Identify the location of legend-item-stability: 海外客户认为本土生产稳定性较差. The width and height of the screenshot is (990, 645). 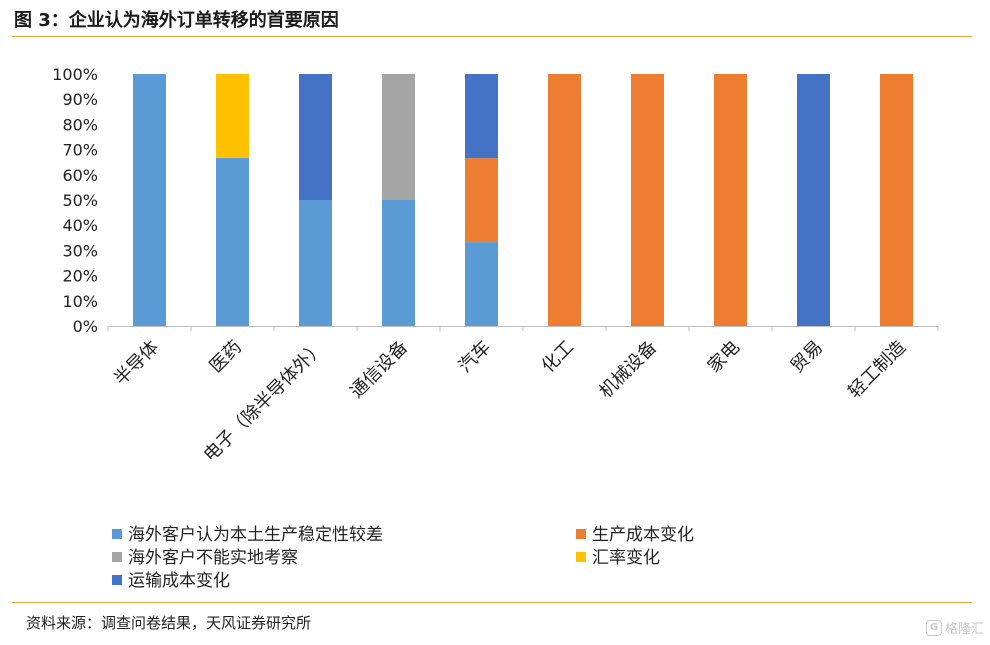
(247, 532).